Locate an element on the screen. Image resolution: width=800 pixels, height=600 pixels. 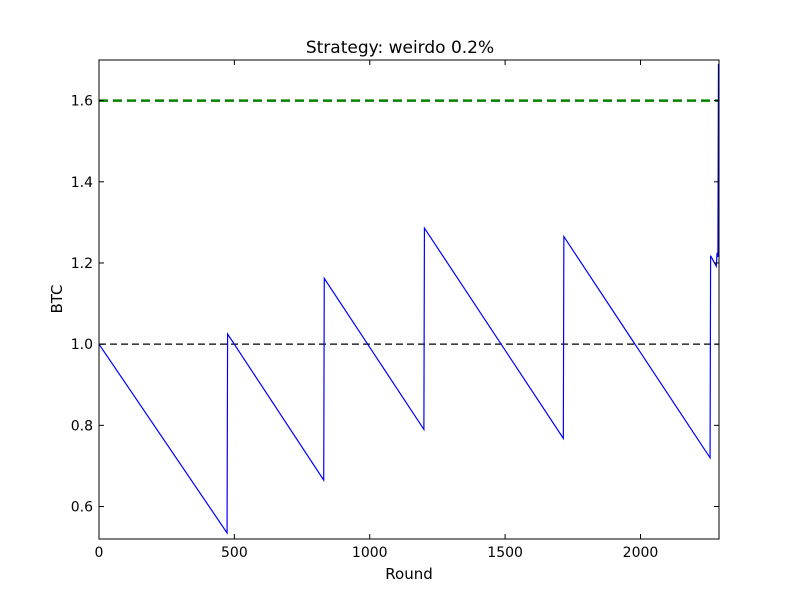
x-tick-label: 0 is located at coordinates (99, 553).